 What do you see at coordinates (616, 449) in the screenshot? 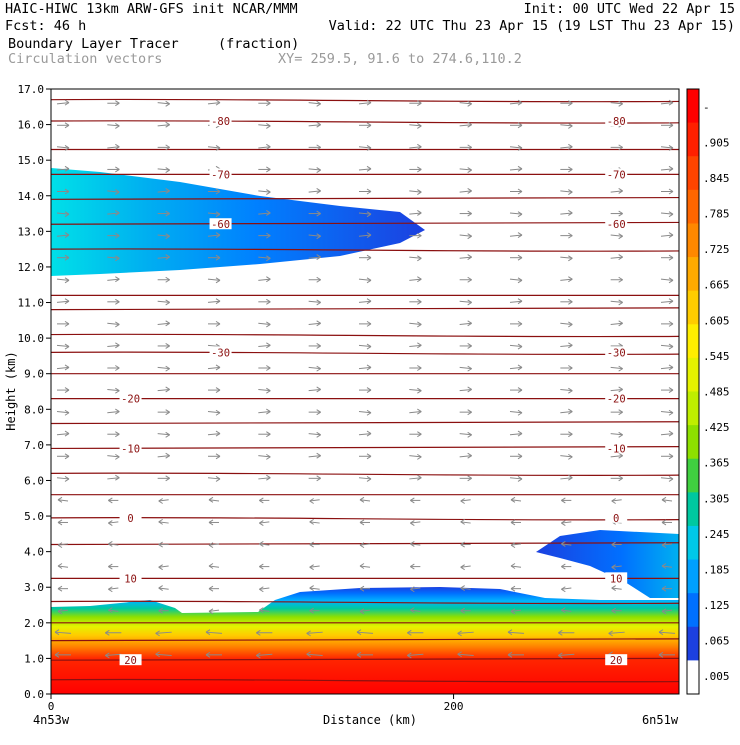
I see `contour-label: -10` at bounding box center [616, 449].